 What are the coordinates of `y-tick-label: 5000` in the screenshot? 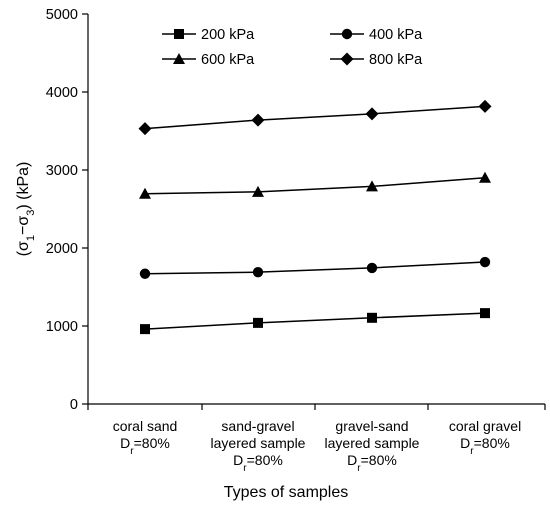 It's located at (62, 15).